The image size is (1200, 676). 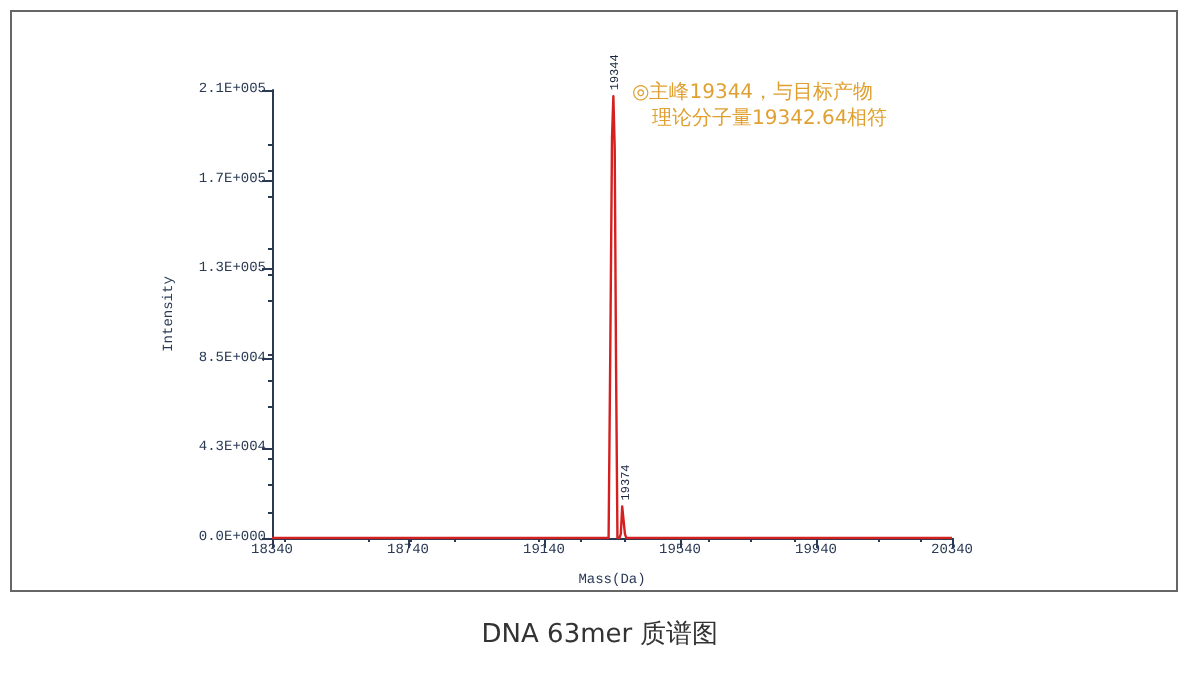 I want to click on annotation: ◎主峰19344，与目标产物, so click(x=753, y=92).